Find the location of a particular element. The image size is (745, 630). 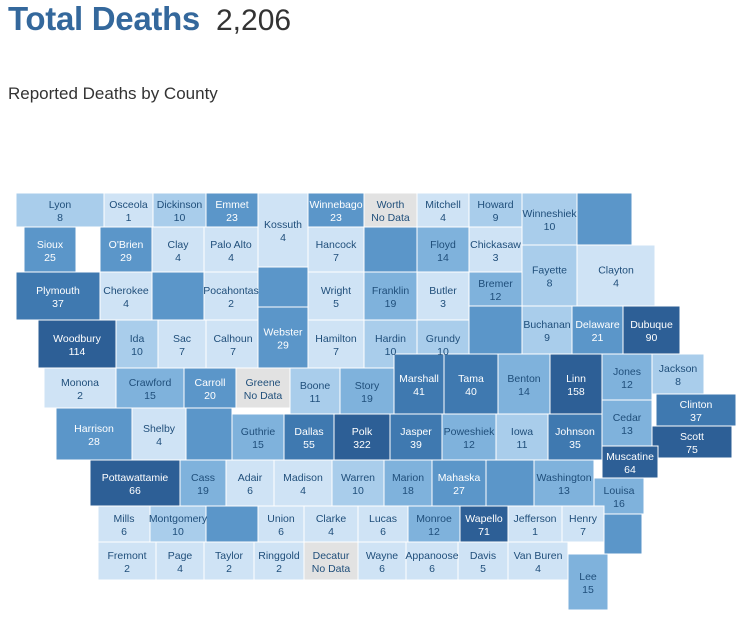

county-delaware is located at coordinates (597, 330).